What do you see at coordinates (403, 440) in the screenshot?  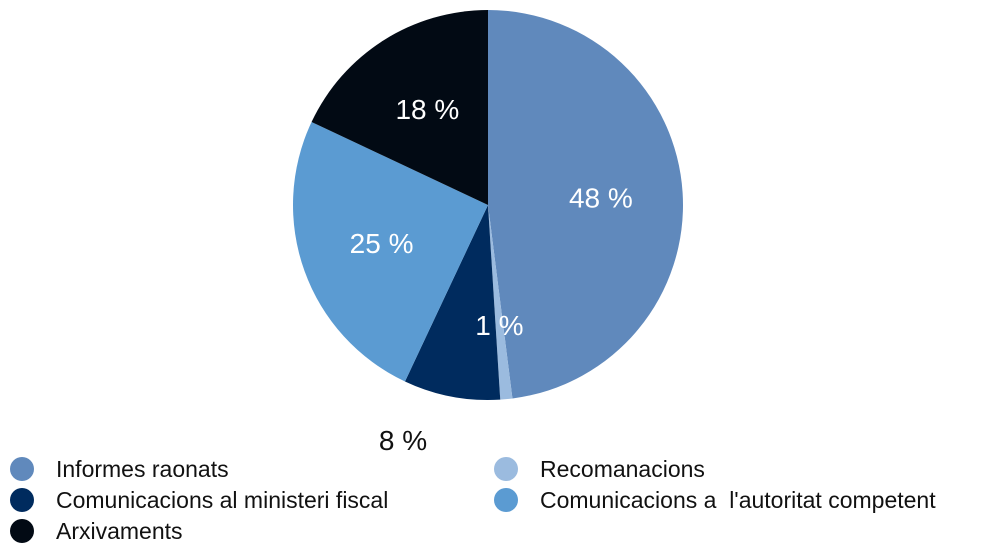 I see `slice-label-comunicacions-al-ministeri-fiscal: 8 %` at bounding box center [403, 440].